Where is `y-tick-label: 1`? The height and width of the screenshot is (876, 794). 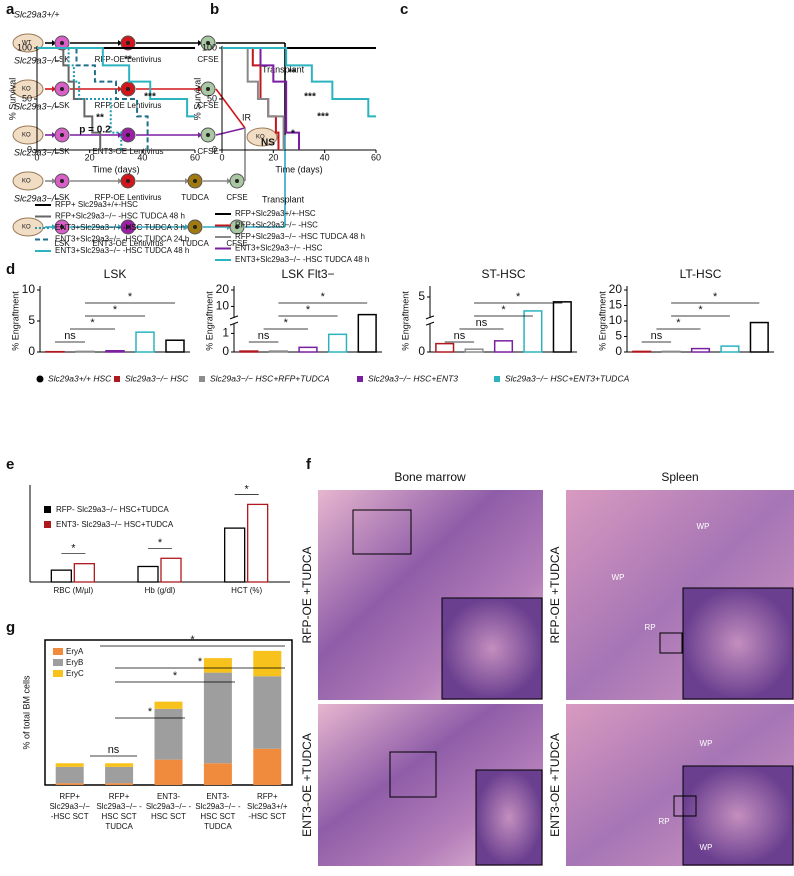 y-tick-label: 1 is located at coordinates (225, 333).